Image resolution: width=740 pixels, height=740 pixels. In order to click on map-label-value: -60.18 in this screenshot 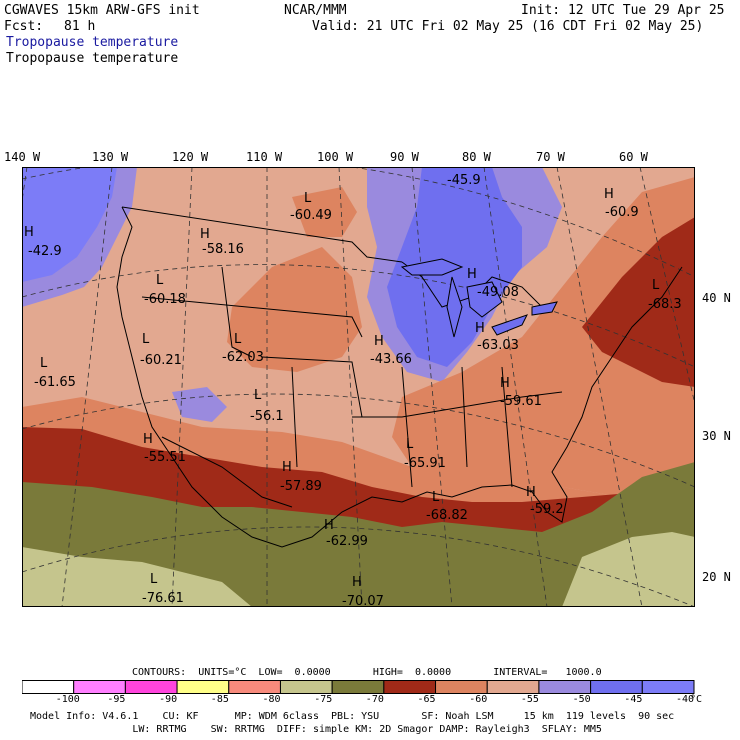, I will do `click(165, 299)`.